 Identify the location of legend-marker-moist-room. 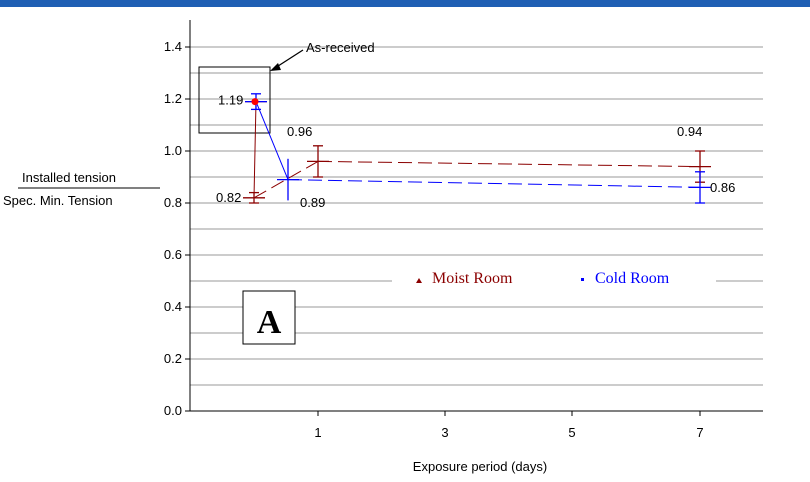
(419, 280).